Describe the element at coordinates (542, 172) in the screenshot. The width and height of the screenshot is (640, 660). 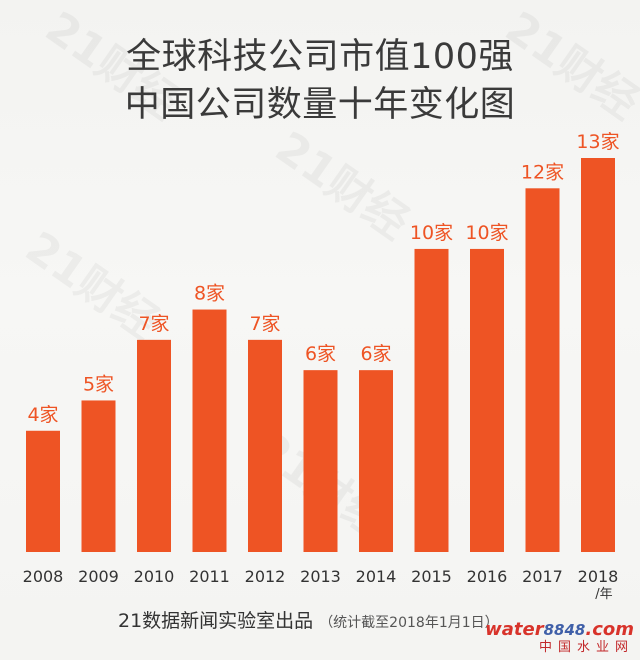
I see `data-label-2017: 12家` at that location.